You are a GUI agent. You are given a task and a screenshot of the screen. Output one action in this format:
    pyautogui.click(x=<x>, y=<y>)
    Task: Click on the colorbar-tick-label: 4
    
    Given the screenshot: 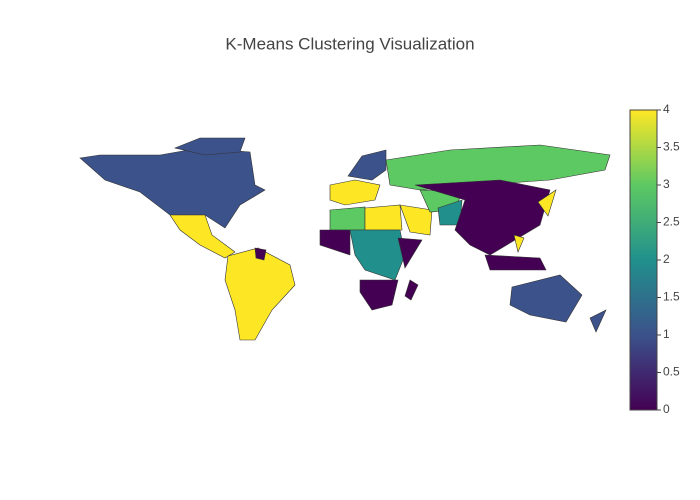 What is the action you would take?
    pyautogui.click(x=666, y=109)
    